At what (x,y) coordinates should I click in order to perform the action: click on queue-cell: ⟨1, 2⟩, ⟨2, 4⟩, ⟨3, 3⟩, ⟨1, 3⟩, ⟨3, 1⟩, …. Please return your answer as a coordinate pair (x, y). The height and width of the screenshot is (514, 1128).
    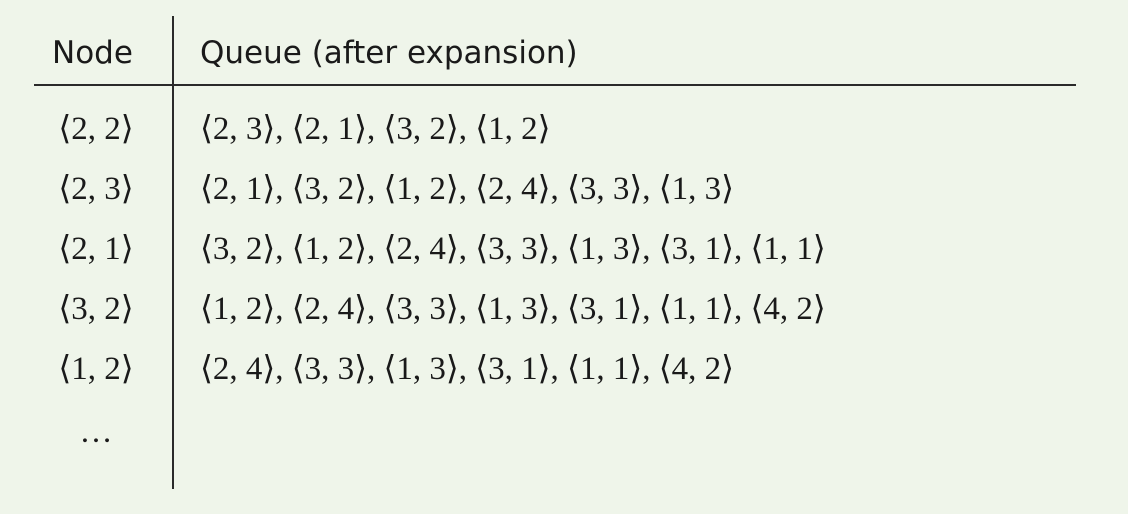
    Looking at the image, I should click on (513, 309).